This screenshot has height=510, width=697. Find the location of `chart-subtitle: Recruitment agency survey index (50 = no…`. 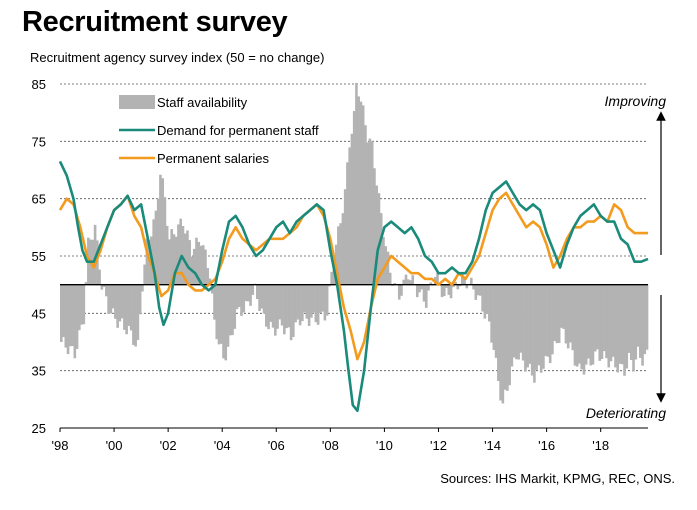

chart-subtitle: Recruitment agency survey index (50 = no… is located at coordinates (177, 57).